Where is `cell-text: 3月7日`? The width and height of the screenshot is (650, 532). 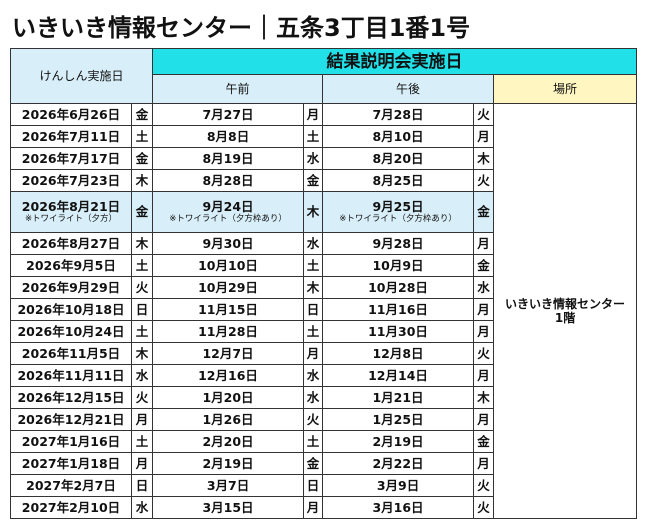 cell-text: 3月7日 is located at coordinates (228, 485).